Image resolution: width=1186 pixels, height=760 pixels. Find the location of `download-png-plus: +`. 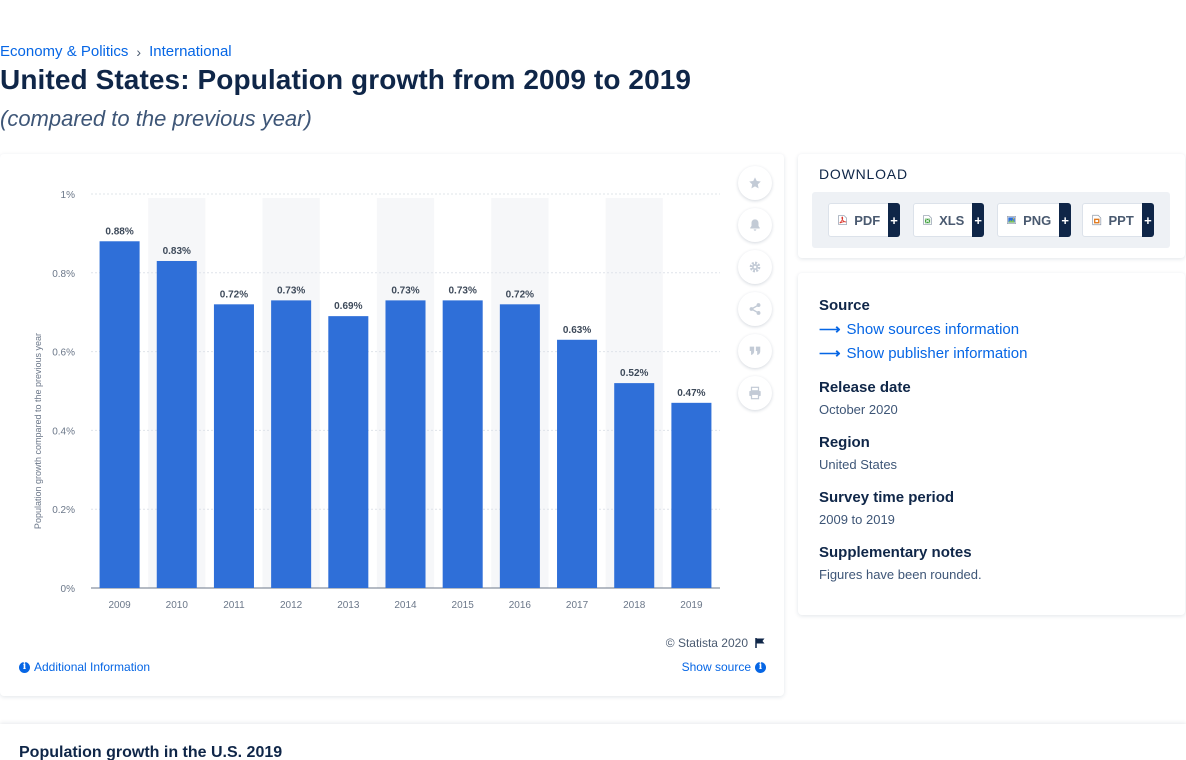

download-png-plus: + is located at coordinates (1065, 220).